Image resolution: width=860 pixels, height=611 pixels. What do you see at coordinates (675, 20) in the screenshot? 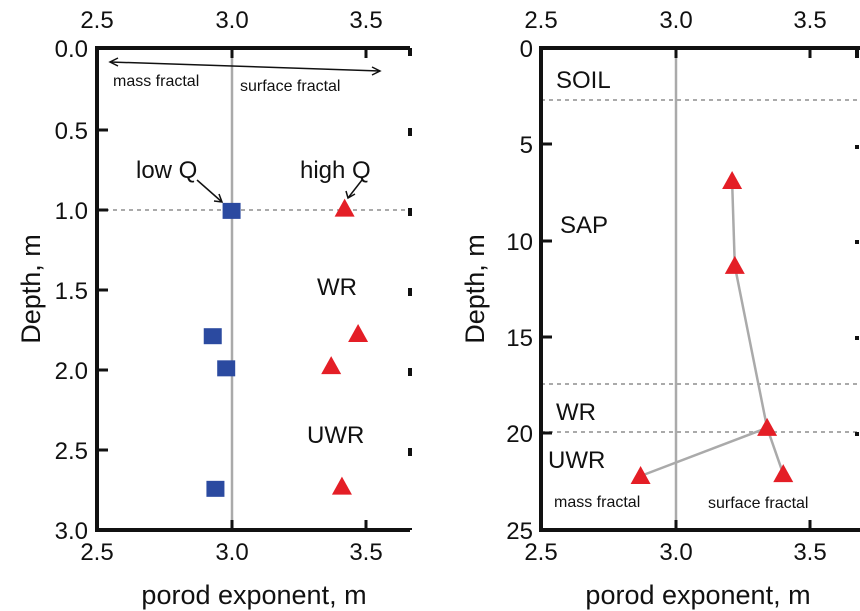
I see `right-xtick-top-2: 3.0` at bounding box center [675, 20].